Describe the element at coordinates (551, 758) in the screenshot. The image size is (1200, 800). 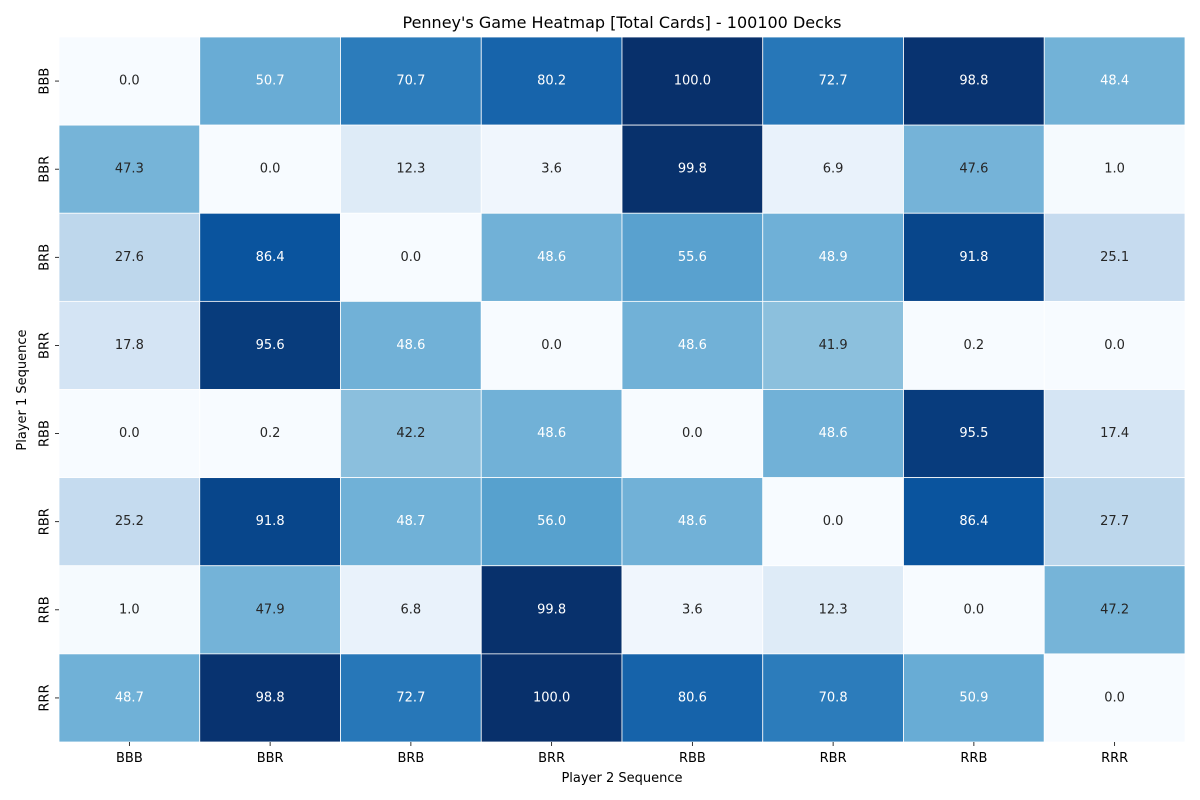
I see `x-tick-label: BRR` at that location.